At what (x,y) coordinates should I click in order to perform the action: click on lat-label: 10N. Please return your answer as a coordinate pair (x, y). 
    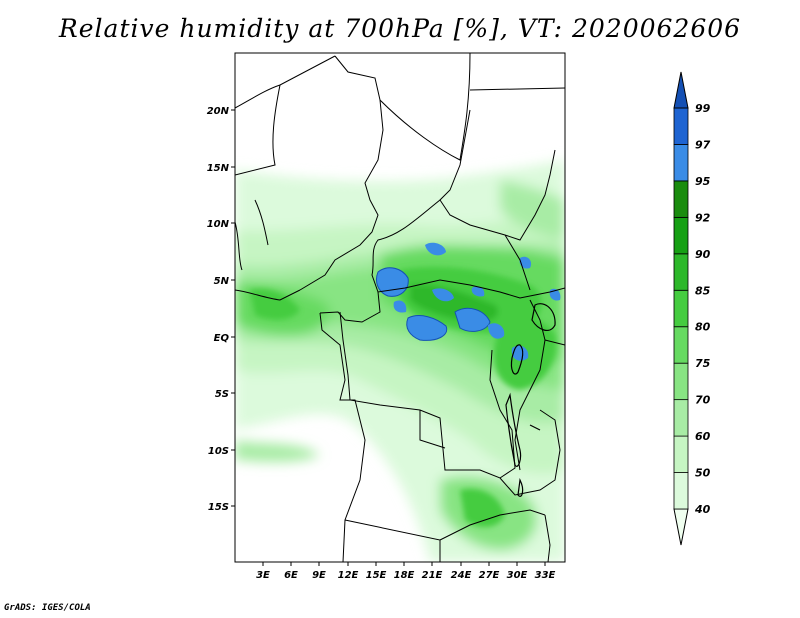
    Looking at the image, I should click on (218, 224).